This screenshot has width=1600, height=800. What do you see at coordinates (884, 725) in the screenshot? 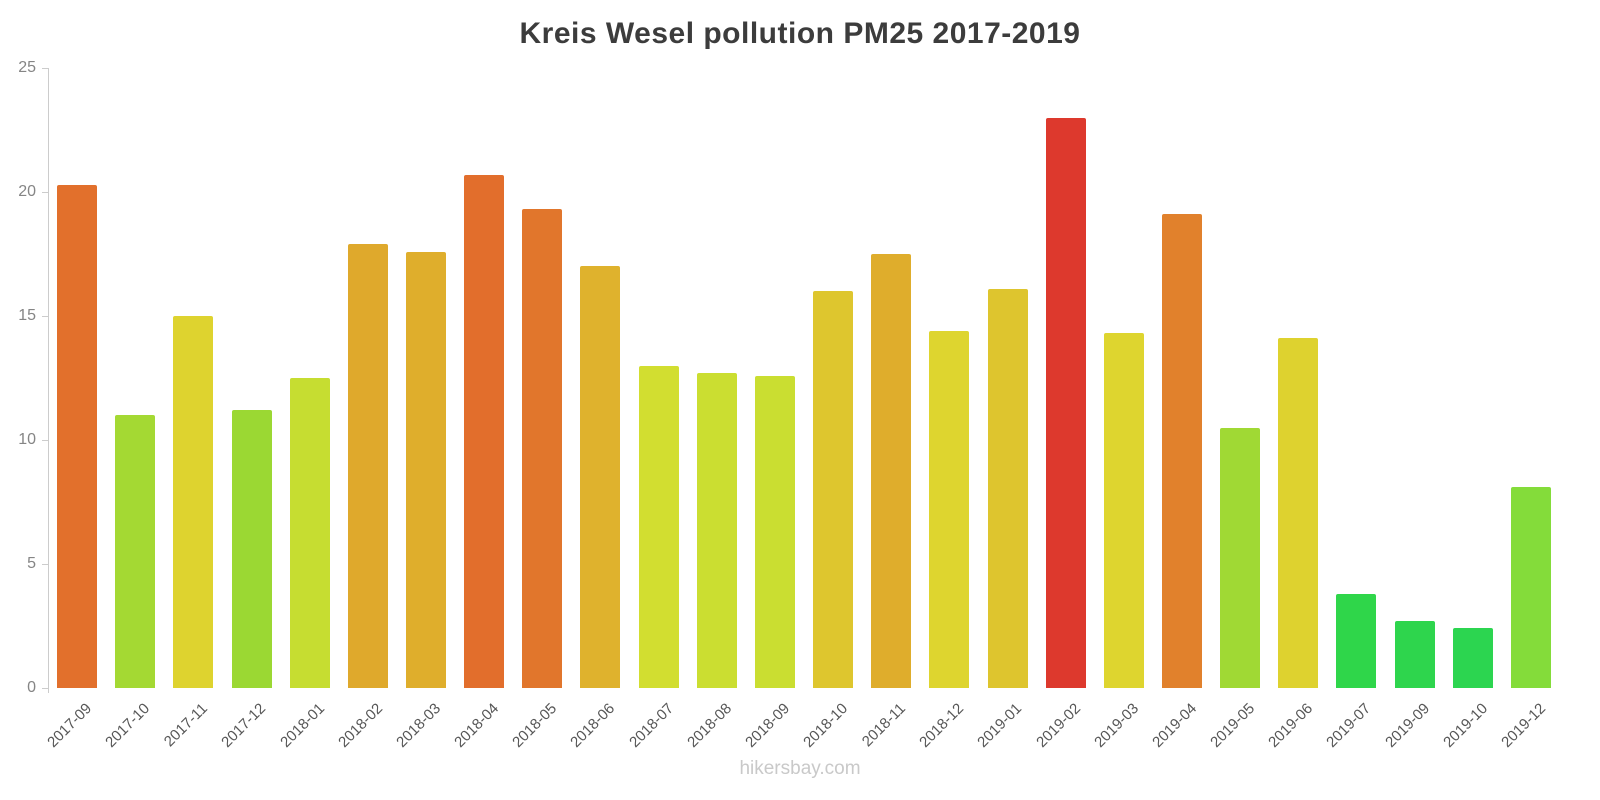
I see `x-tick-label: 2018-11` at bounding box center [884, 725].